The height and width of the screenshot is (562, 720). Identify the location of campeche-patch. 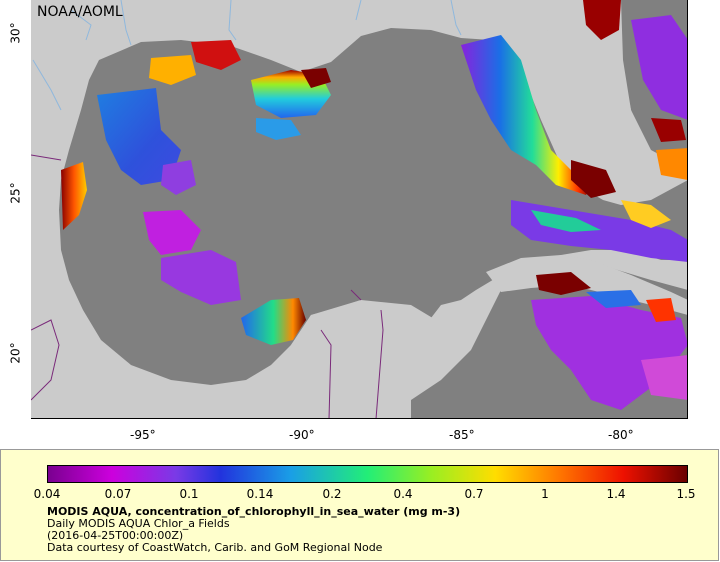
(273, 321).